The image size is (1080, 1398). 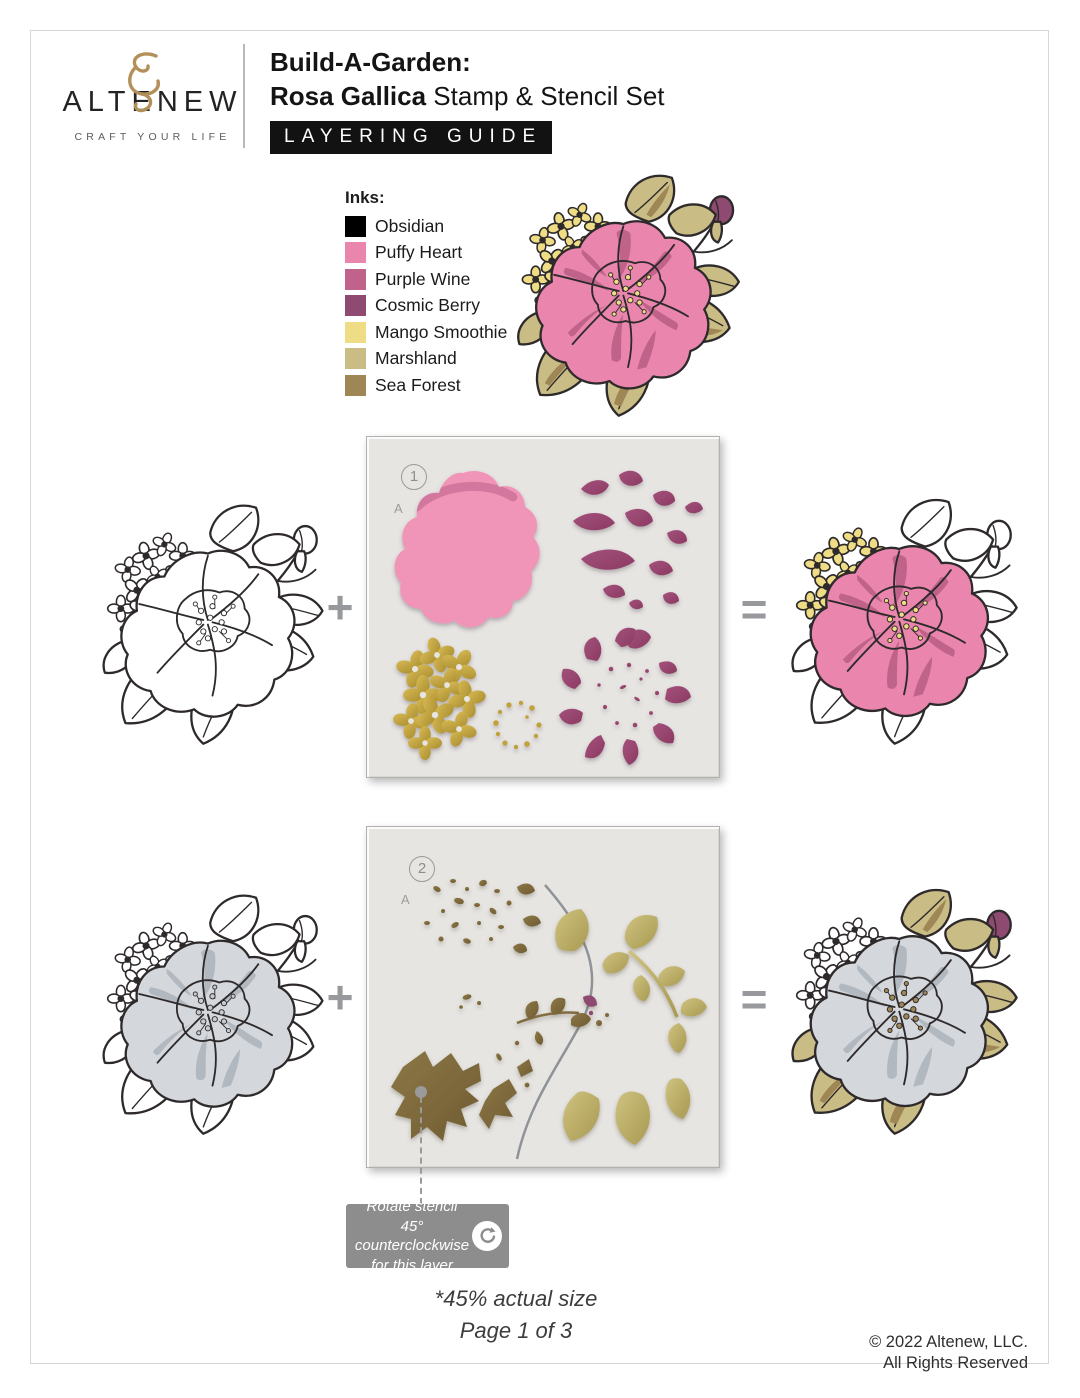 I want to click on ink-item: Cosmic Berry, so click(x=426, y=306).